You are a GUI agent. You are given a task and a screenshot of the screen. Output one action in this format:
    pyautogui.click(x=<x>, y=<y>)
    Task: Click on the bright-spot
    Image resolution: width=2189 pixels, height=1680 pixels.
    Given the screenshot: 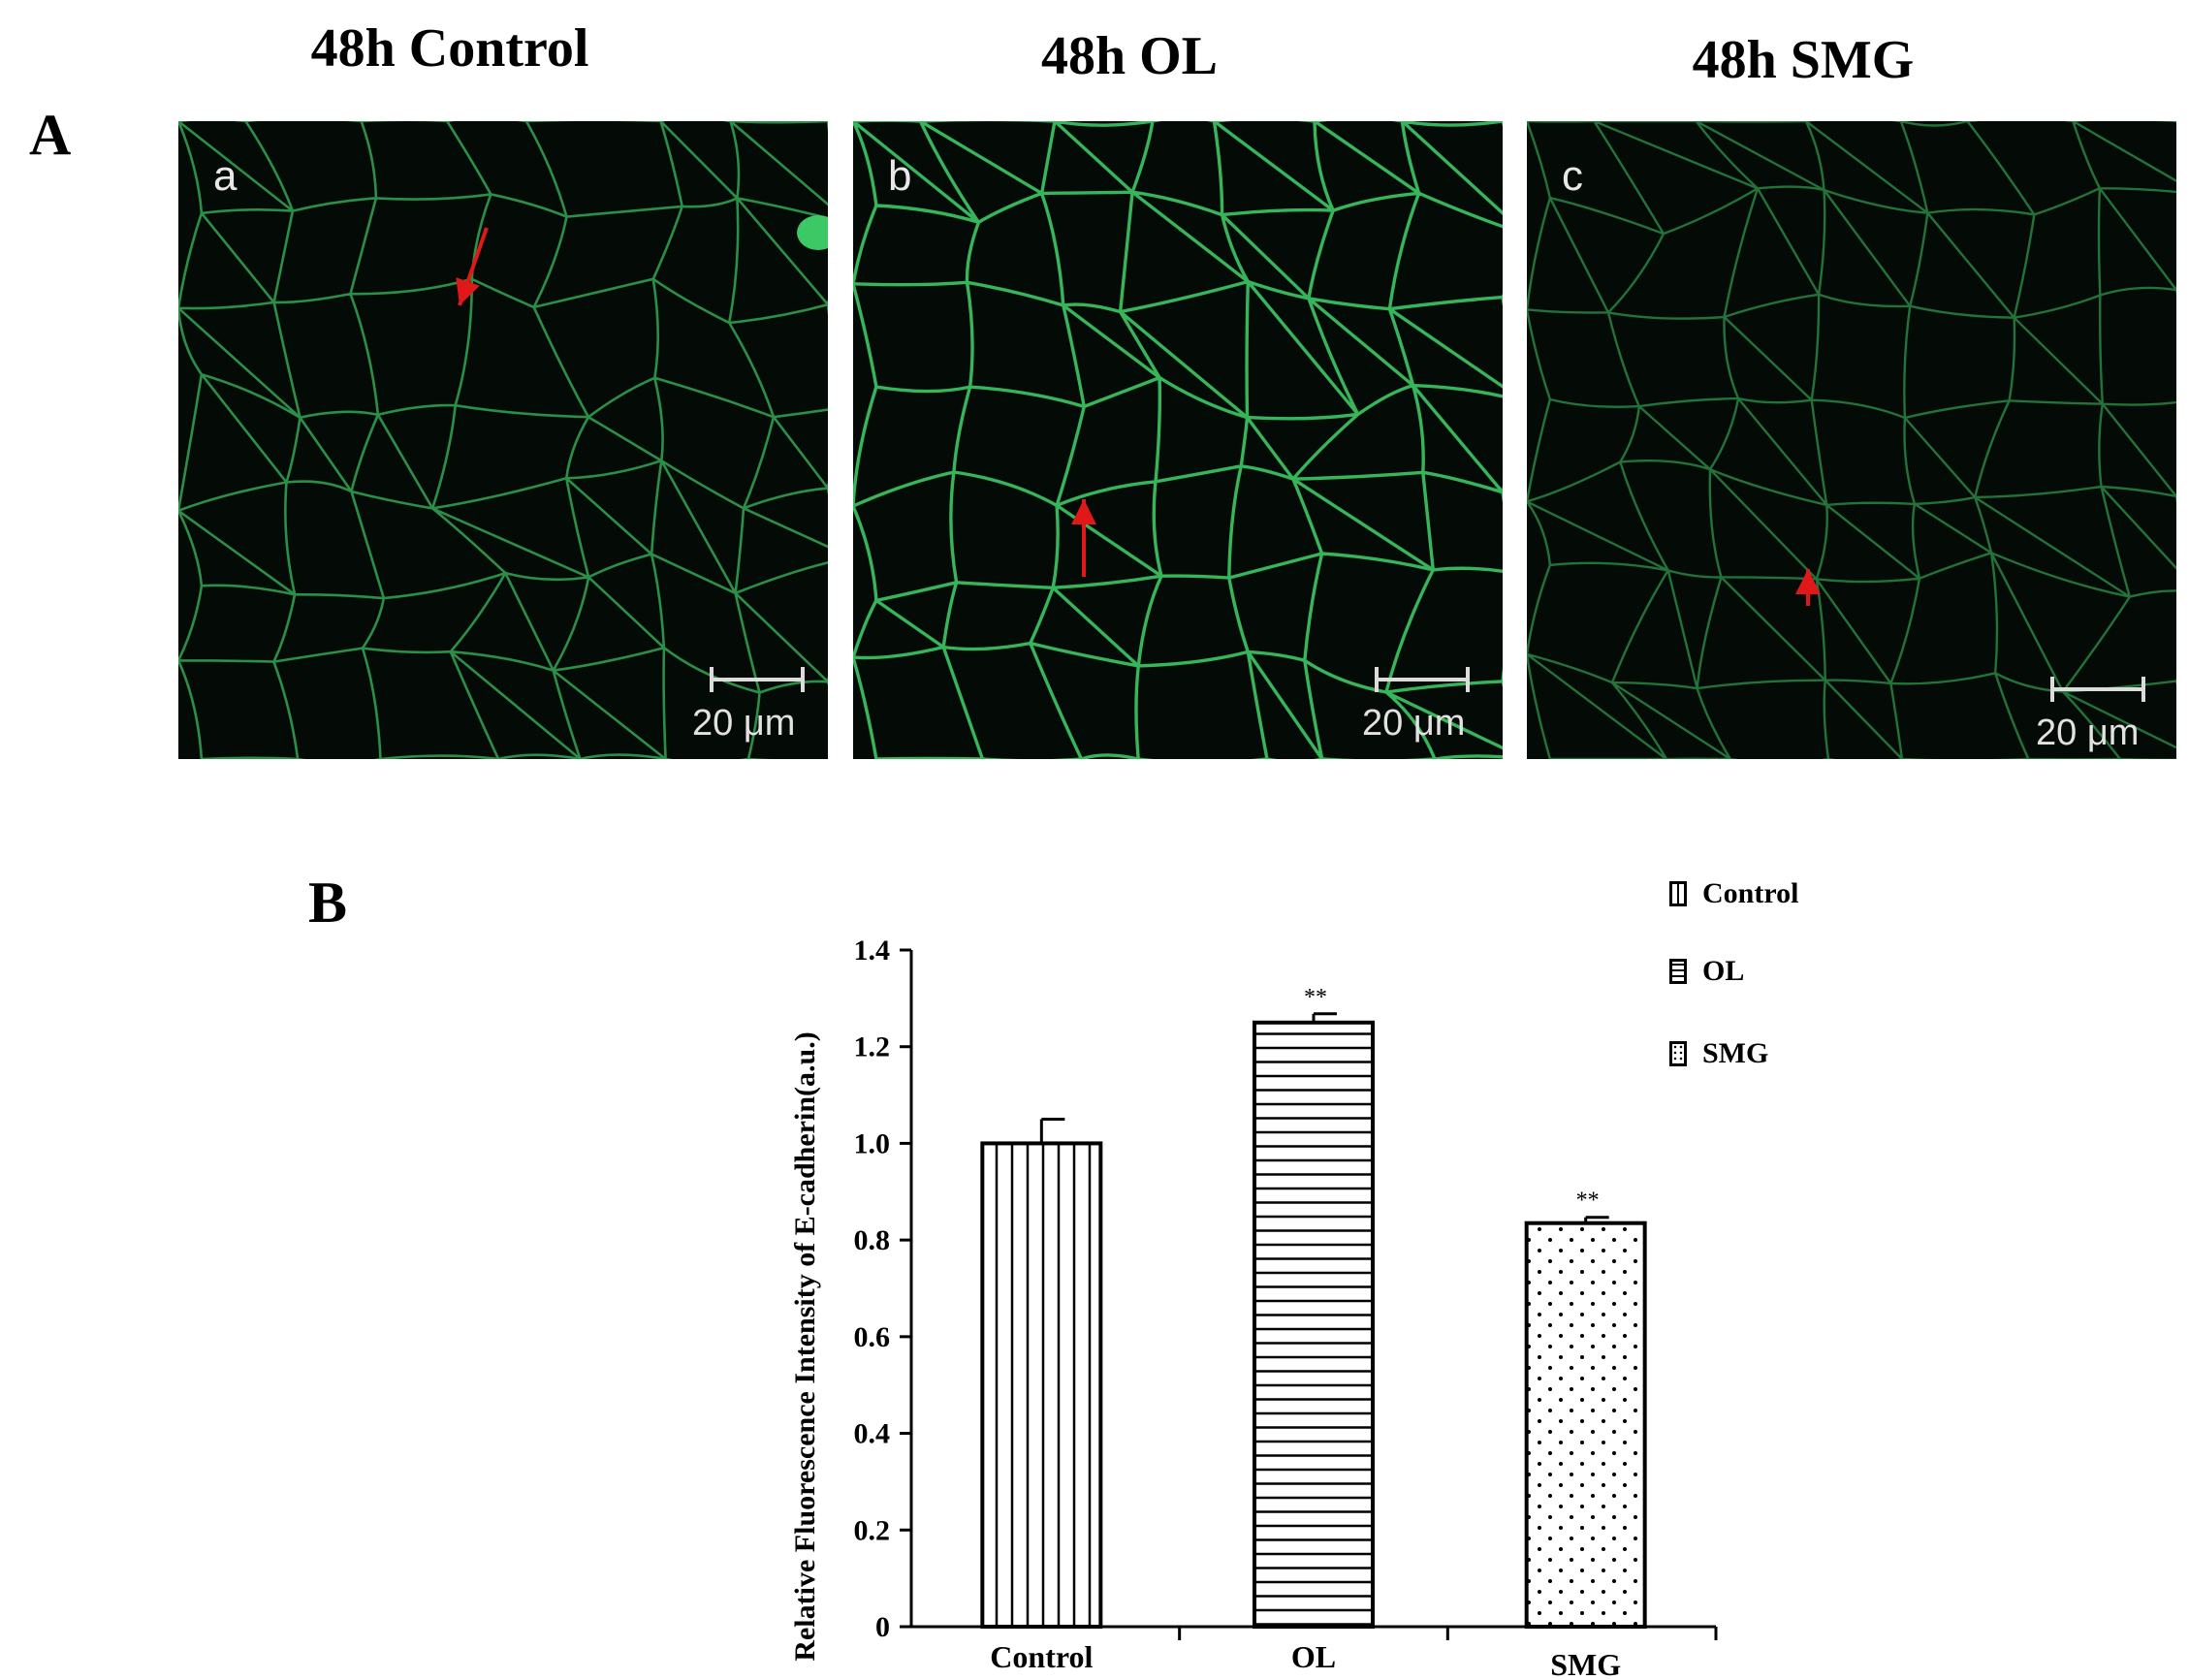 What is the action you would take?
    pyautogui.click(x=813, y=232)
    